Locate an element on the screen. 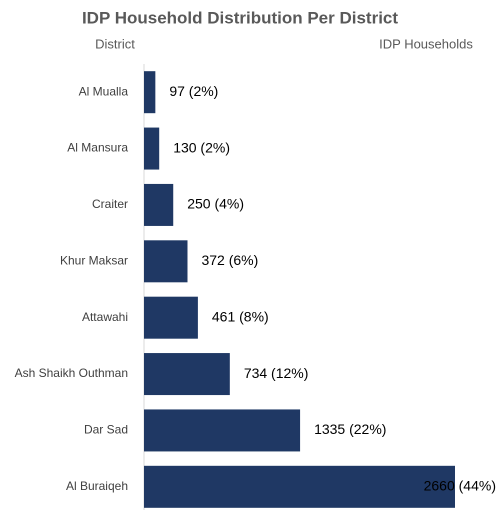 This screenshot has width=498, height=510. y-tick-label: Al Mualla is located at coordinates (104, 91).